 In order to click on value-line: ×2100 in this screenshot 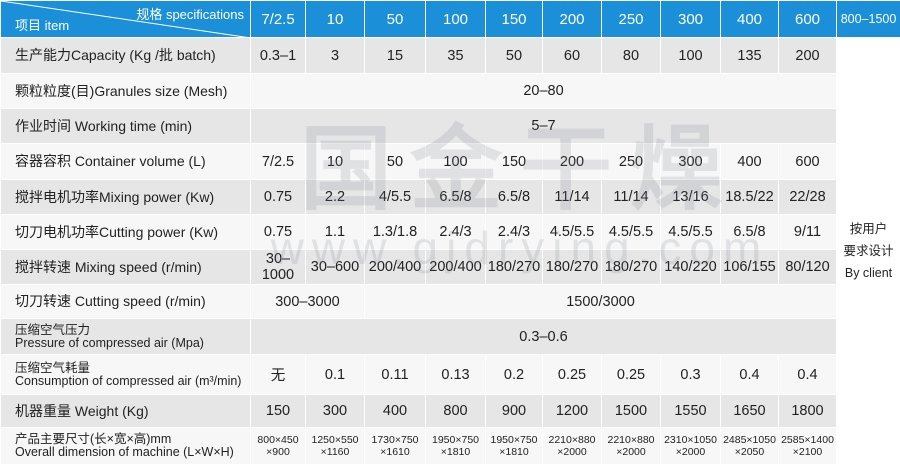, I will do `click(807, 452)`.